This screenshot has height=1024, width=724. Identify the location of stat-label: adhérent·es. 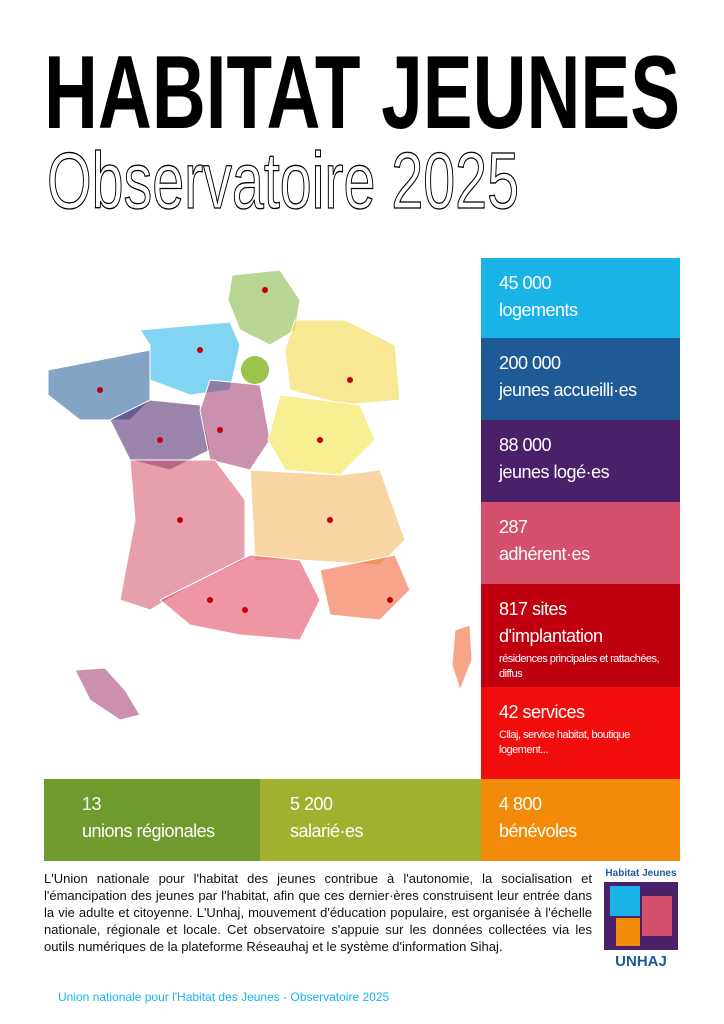
(544, 554).